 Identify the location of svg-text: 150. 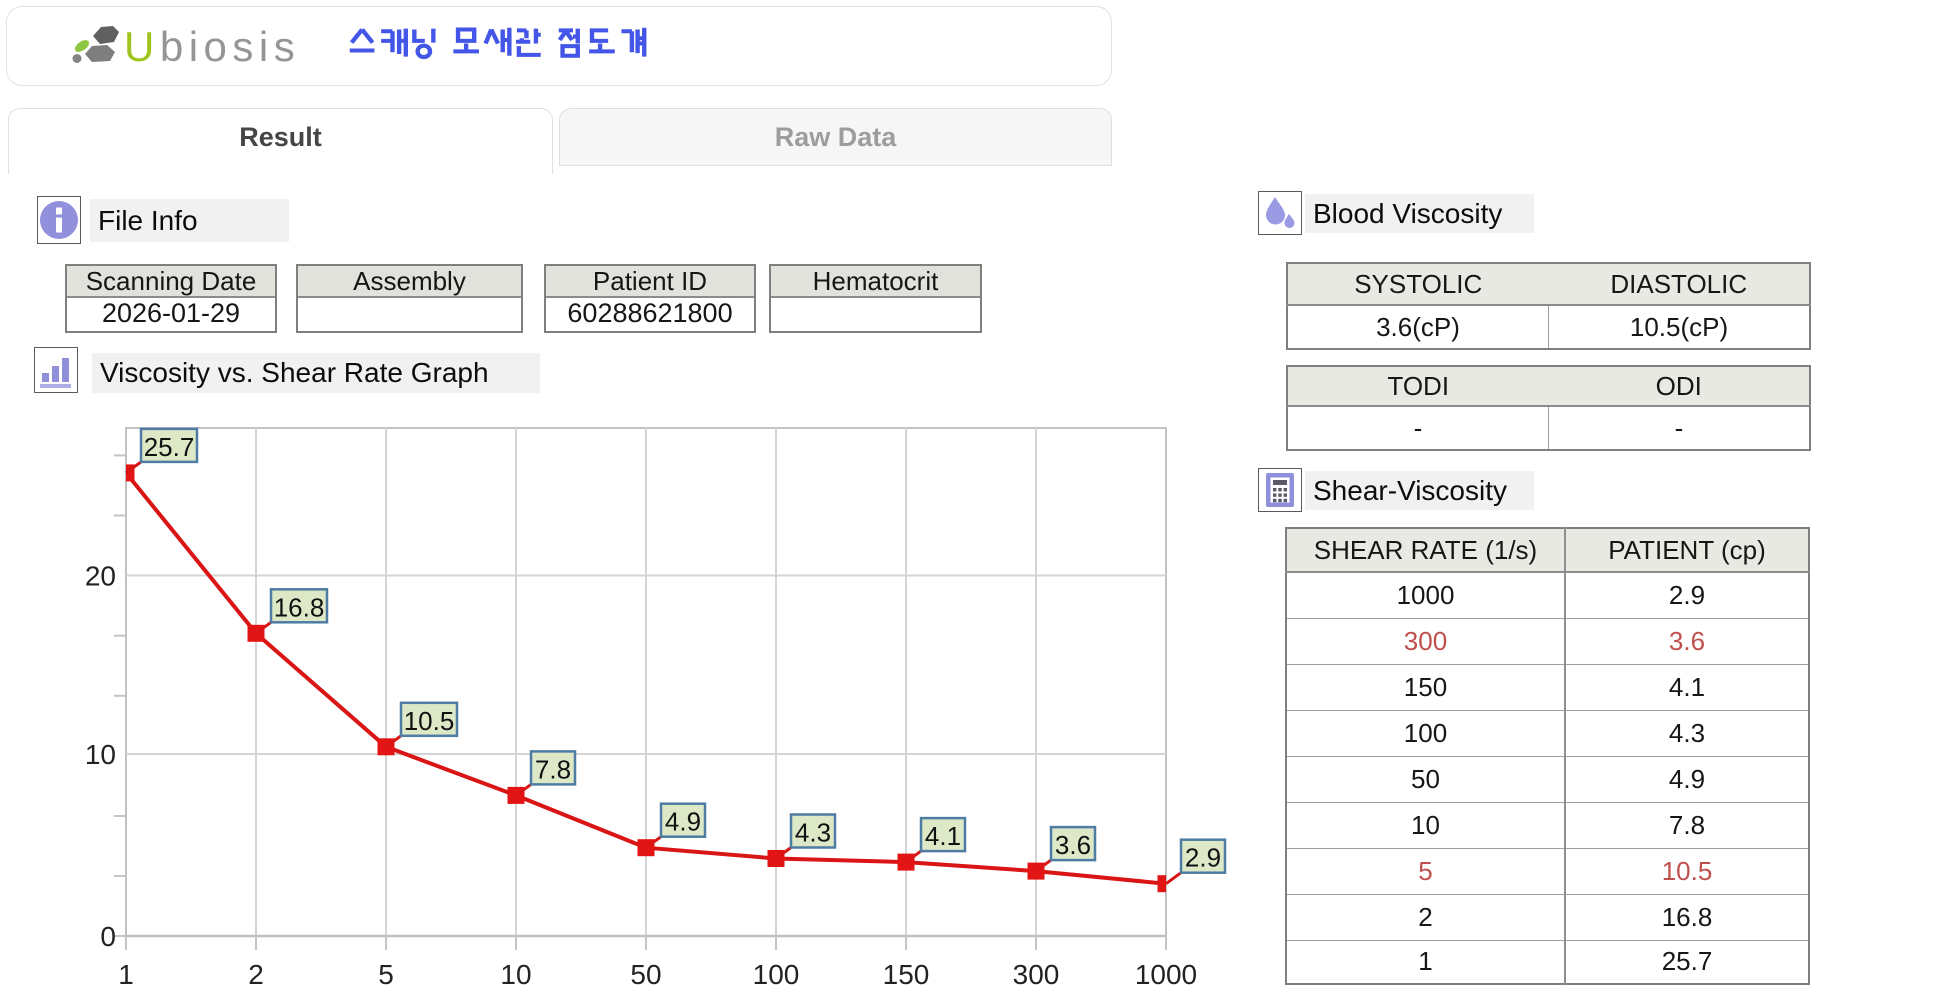
(906, 974).